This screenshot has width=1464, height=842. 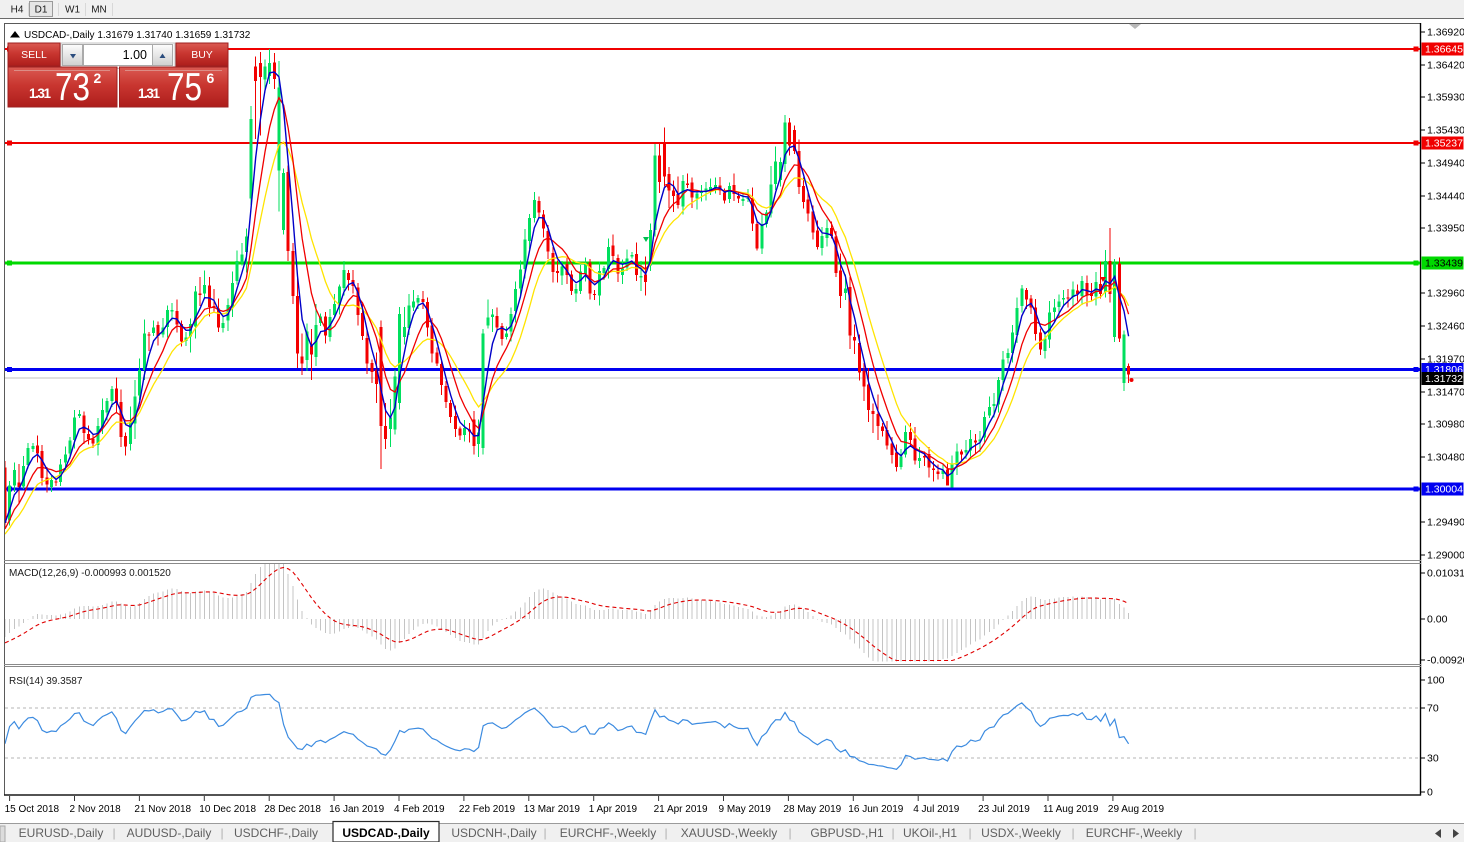 I want to click on svg-text: 16 Jan 2019, so click(x=356, y=809).